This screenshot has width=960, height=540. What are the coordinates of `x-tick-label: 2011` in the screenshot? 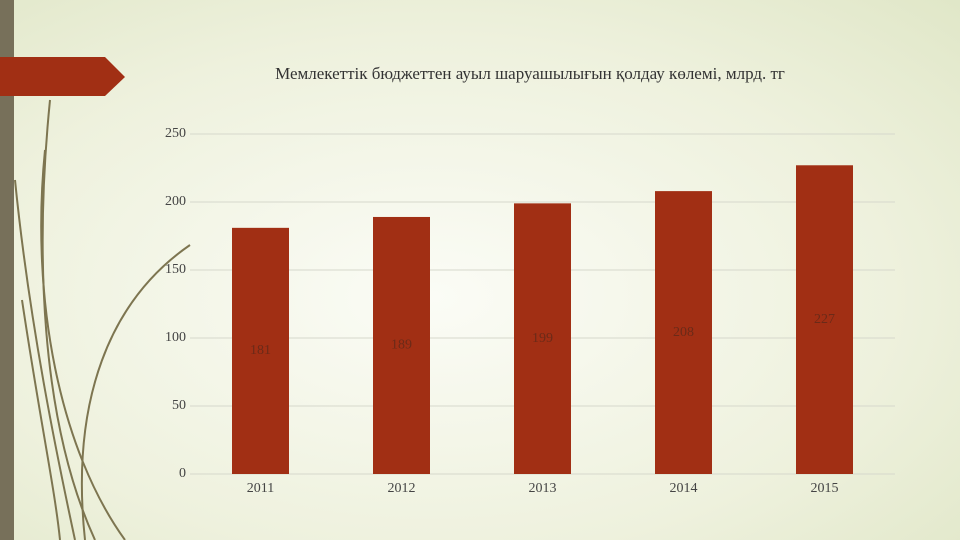 It's located at (260, 488).